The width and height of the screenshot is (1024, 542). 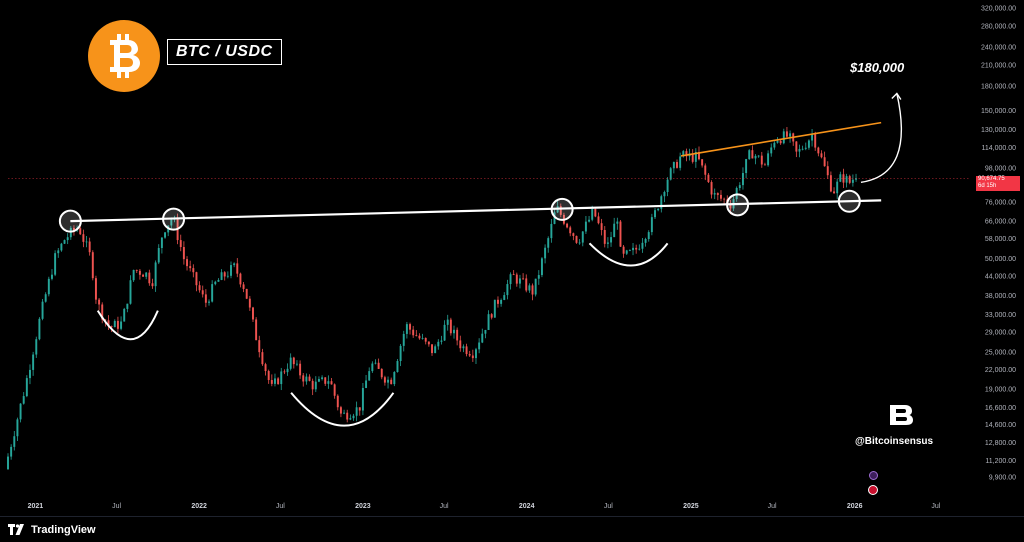 What do you see at coordinates (36, 506) in the screenshot?
I see `time-tick-label: 2021` at bounding box center [36, 506].